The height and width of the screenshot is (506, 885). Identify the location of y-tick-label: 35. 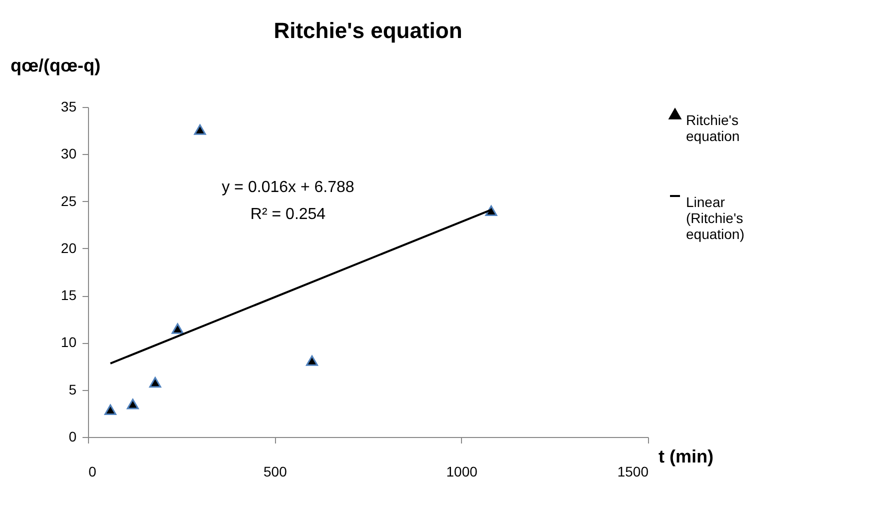
(68, 106).